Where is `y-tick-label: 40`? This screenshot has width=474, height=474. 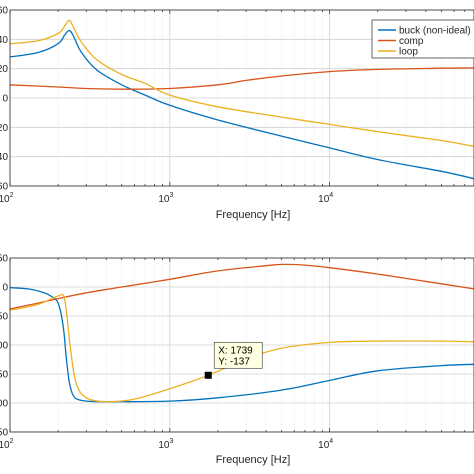 y-tick-label: 40 is located at coordinates (4, 40).